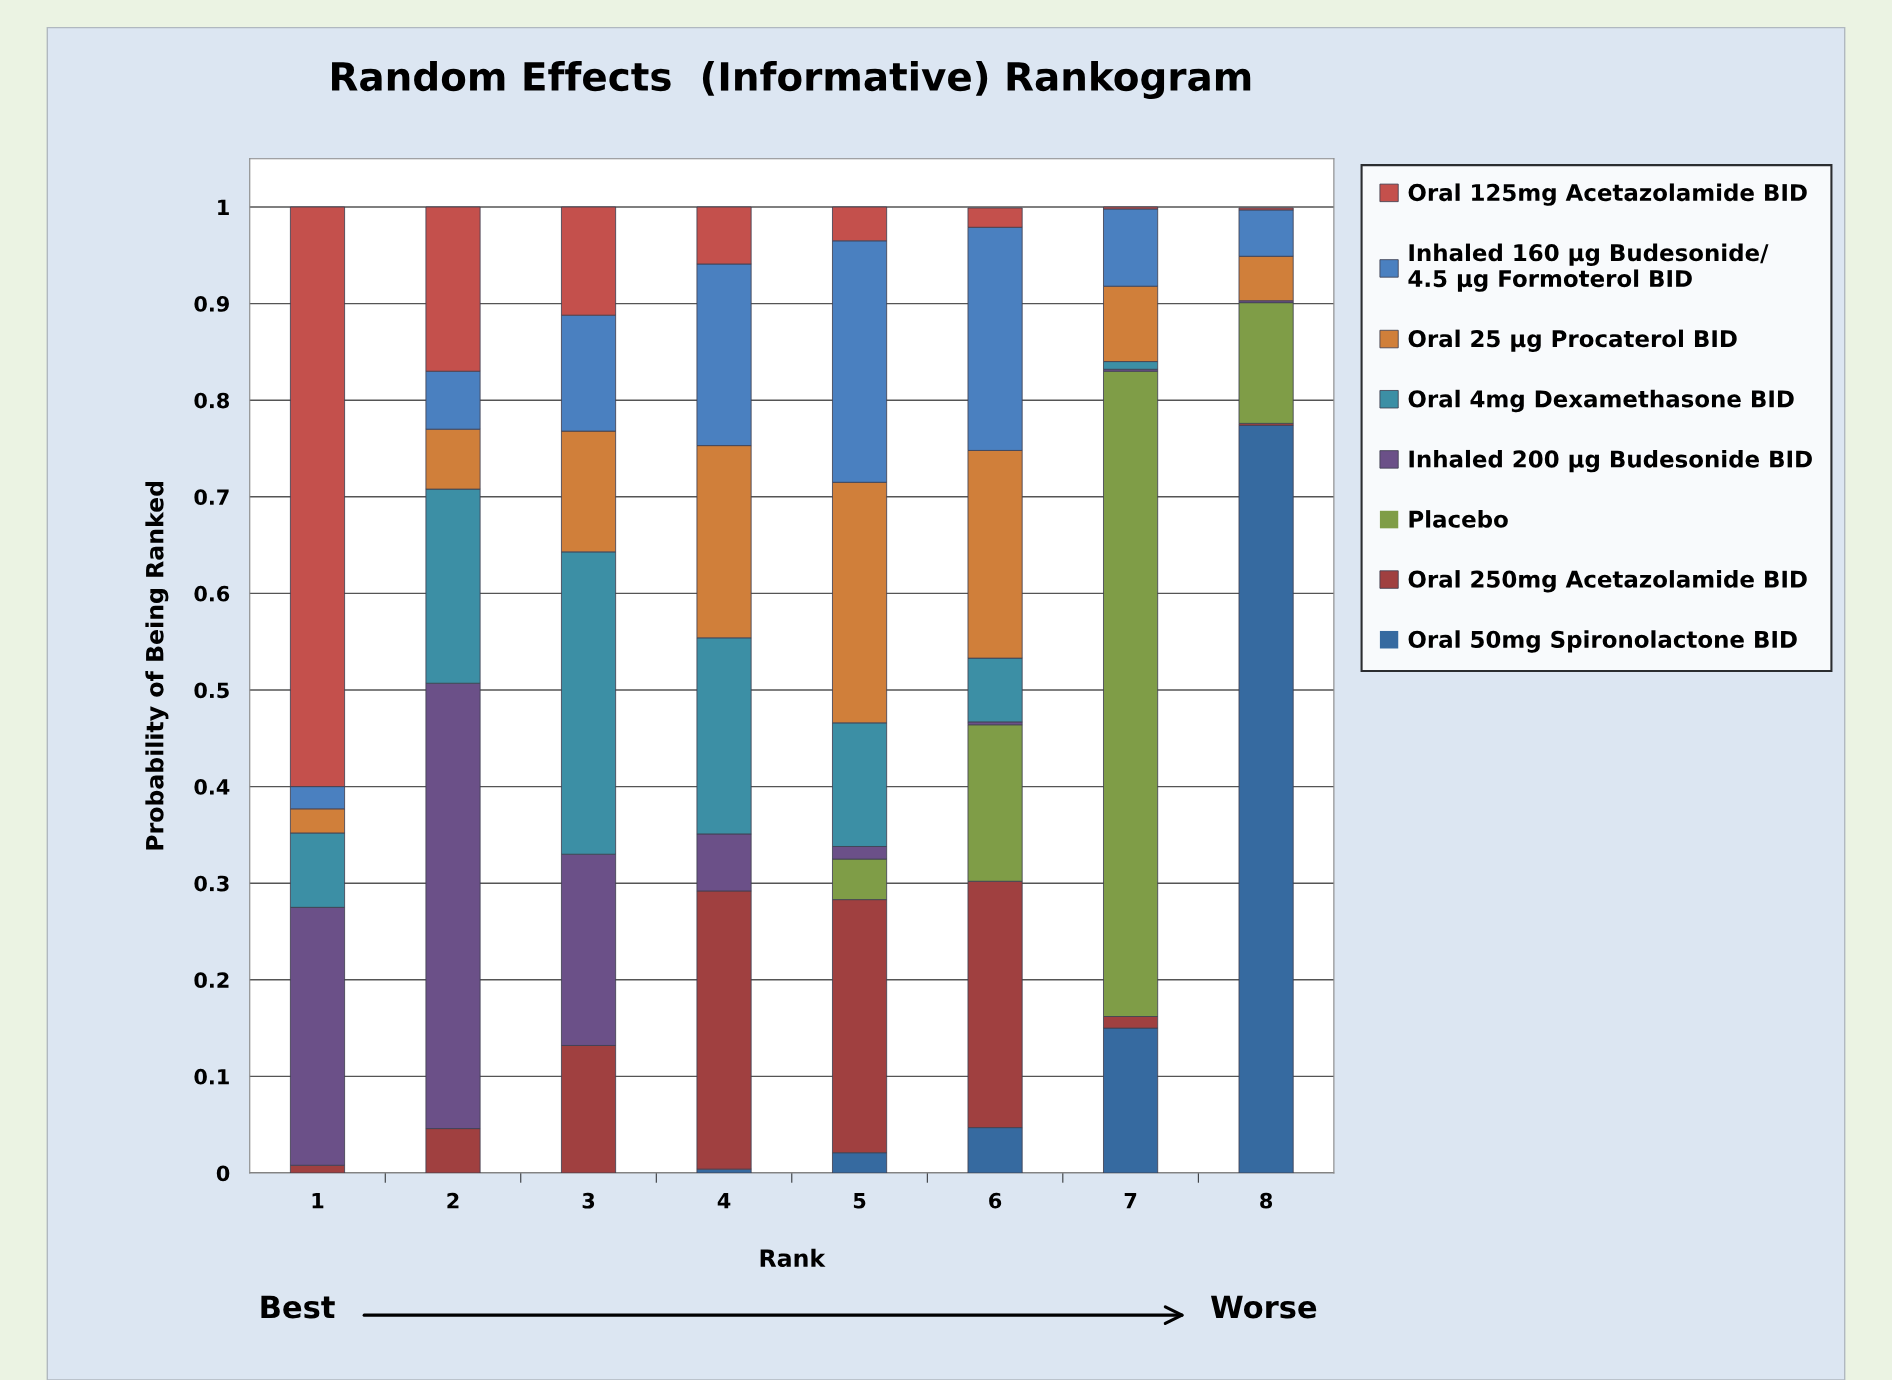  I want to click on y-tick-label: 0.6, so click(212, 593).